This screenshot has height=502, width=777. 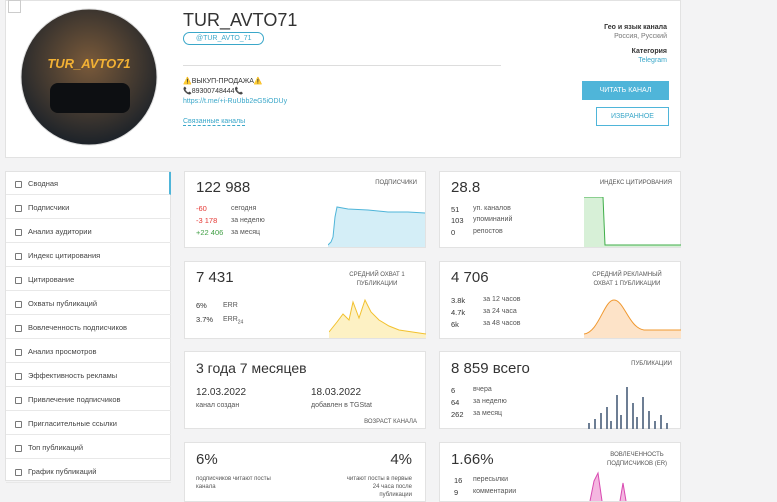 I want to click on favorite-button: ИЗБРАННОЕ, so click(x=632, y=116).